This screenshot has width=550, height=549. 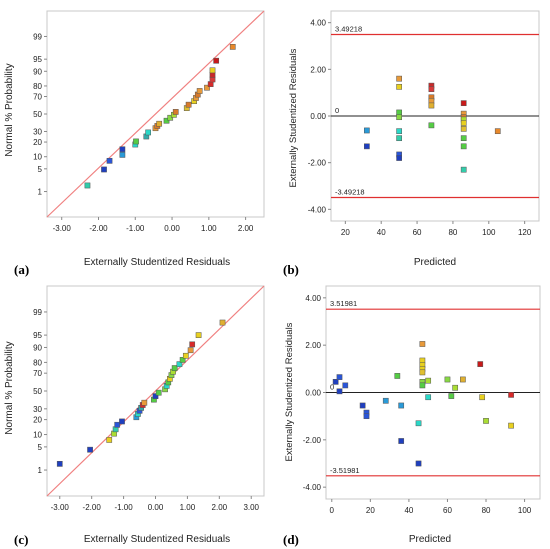 I want to click on y-tick-label: 5, so click(x=40, y=447).